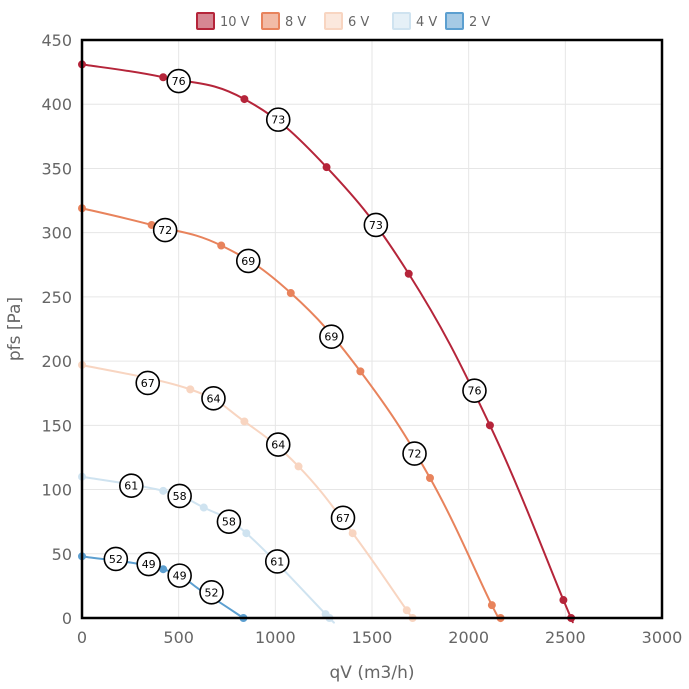  What do you see at coordinates (82, 637) in the screenshot?
I see `x-tick-label: 0` at bounding box center [82, 637].